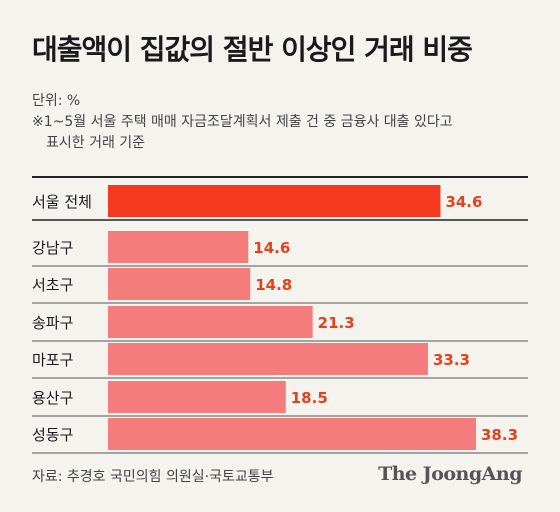 This screenshot has height=512, width=560. Describe the element at coordinates (52, 285) in the screenshot. I see `category-label: 서초구` at that location.